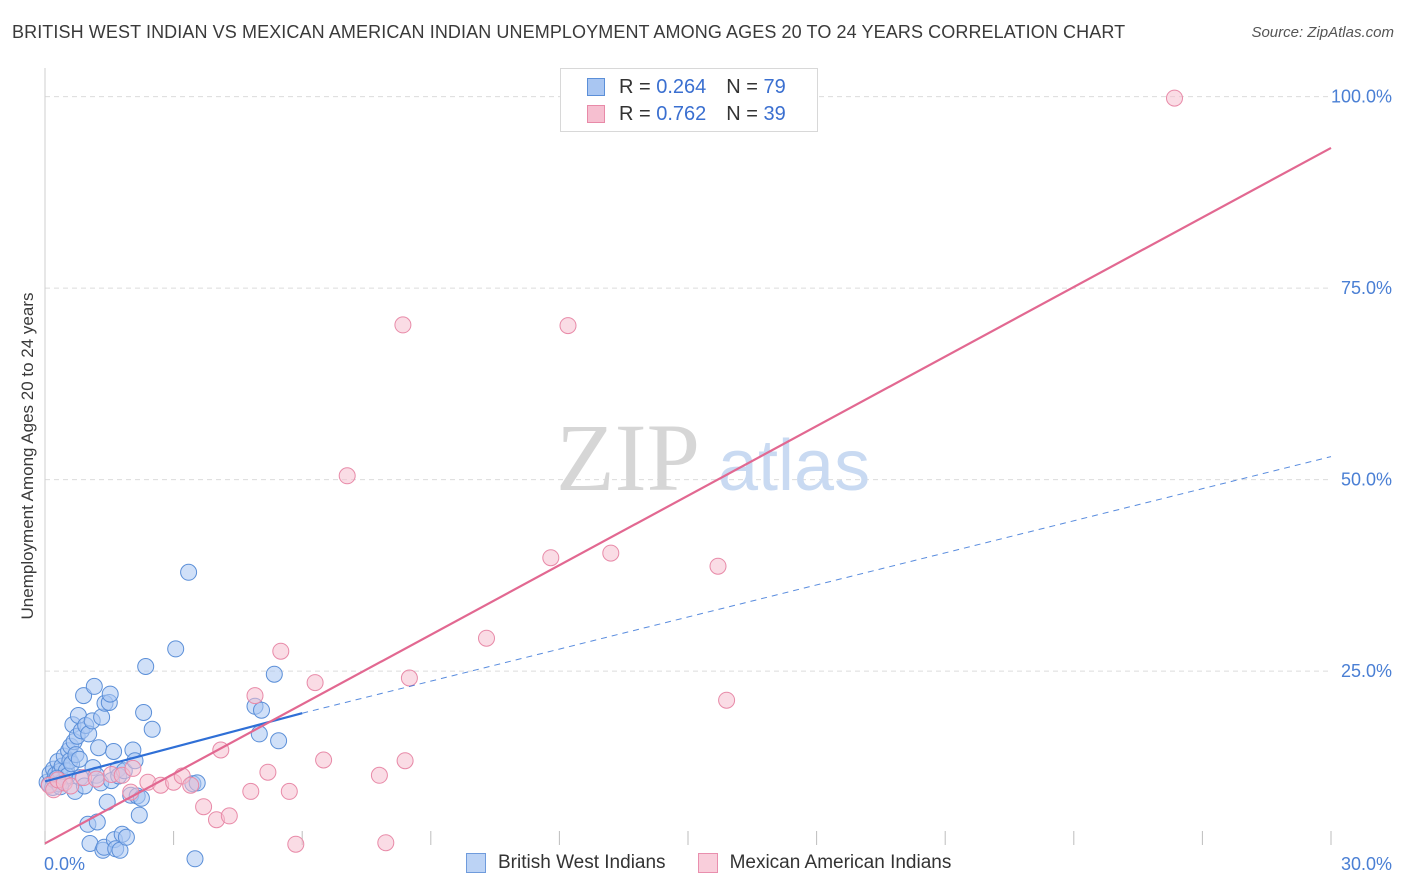 The image size is (1406, 892). I want to click on legend-row-british: R = 0.264 N = 79, so click(686, 87).